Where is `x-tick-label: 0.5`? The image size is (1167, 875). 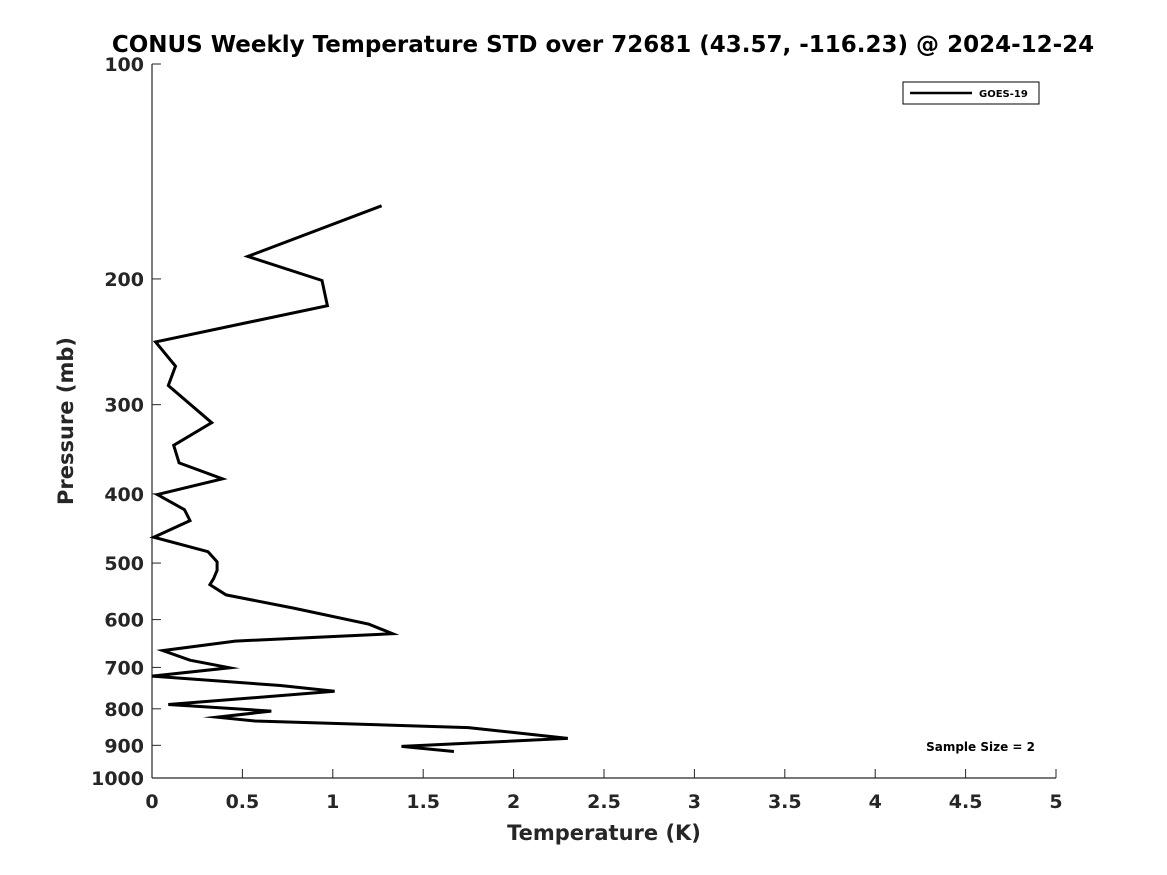 x-tick-label: 0.5 is located at coordinates (243, 802).